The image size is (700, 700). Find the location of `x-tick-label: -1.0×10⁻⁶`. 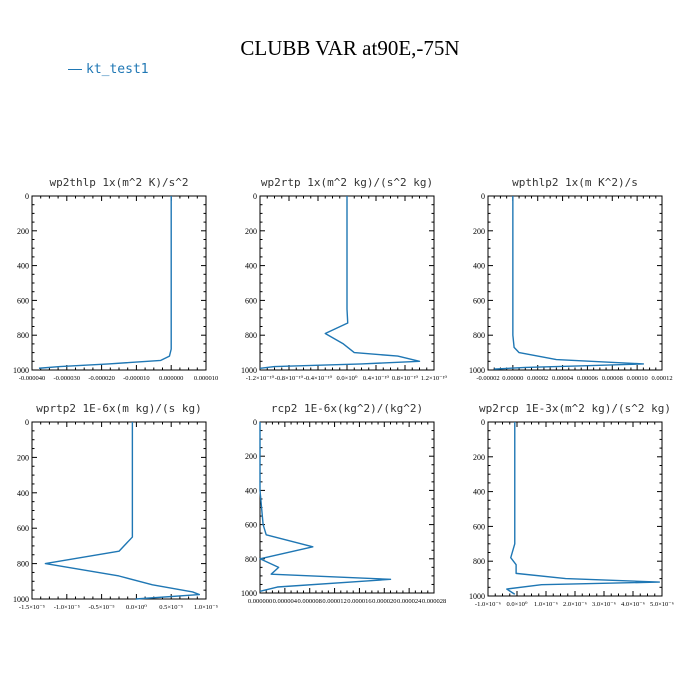

x-tick-label: -1.0×10⁻⁶ is located at coordinates (488, 604).